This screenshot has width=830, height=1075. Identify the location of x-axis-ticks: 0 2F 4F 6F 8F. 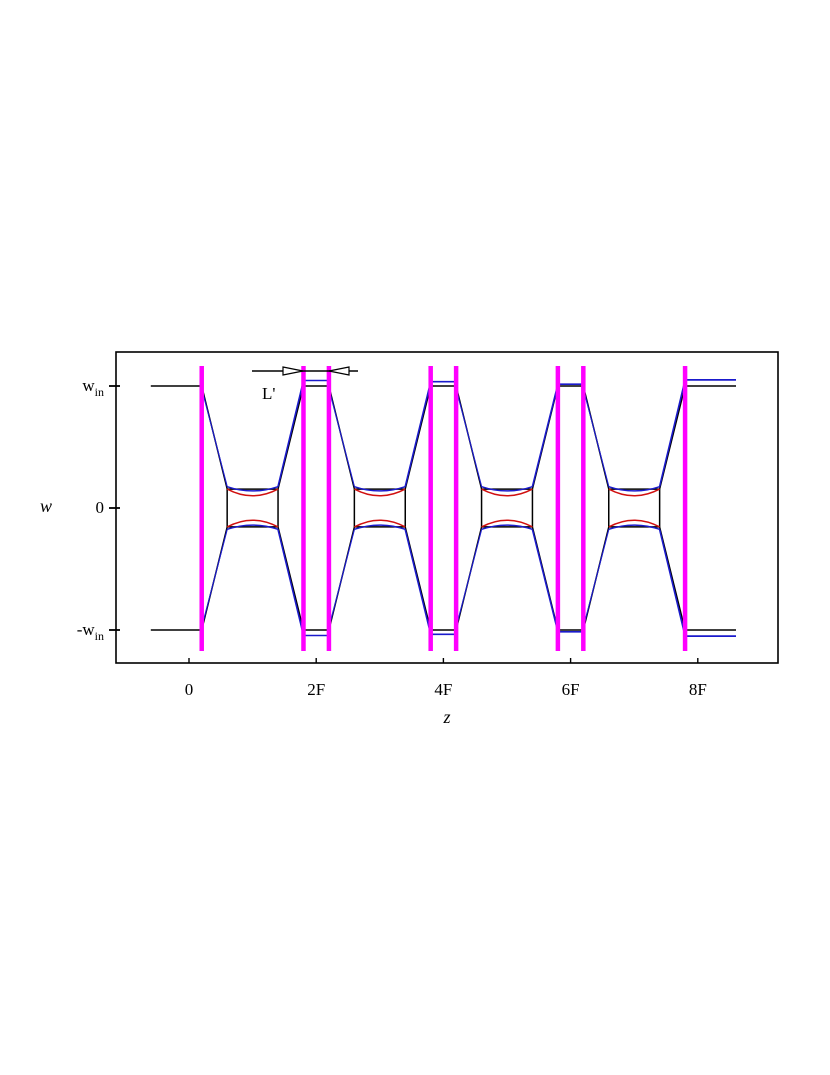
(446, 678).